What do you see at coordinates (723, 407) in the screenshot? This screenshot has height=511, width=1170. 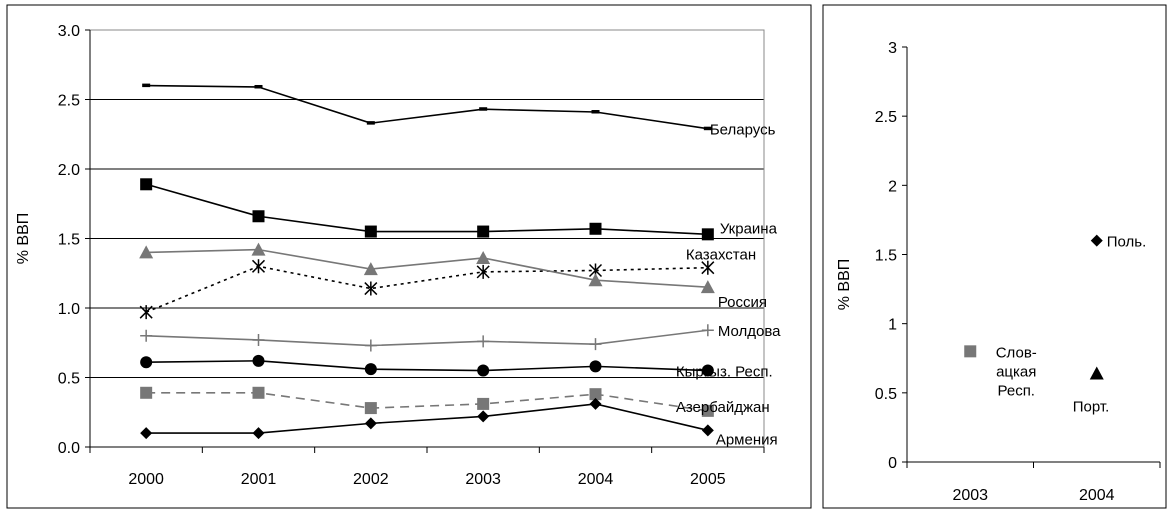 I see `series-label: Азербайджан` at bounding box center [723, 407].